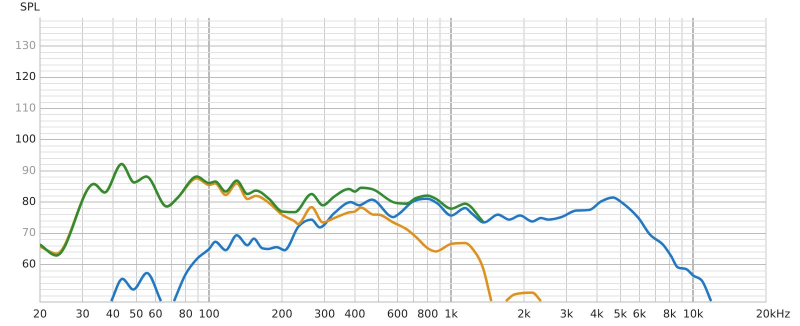  Describe the element at coordinates (427, 313) in the screenshot. I see `x-tick-label: 800` at that location.